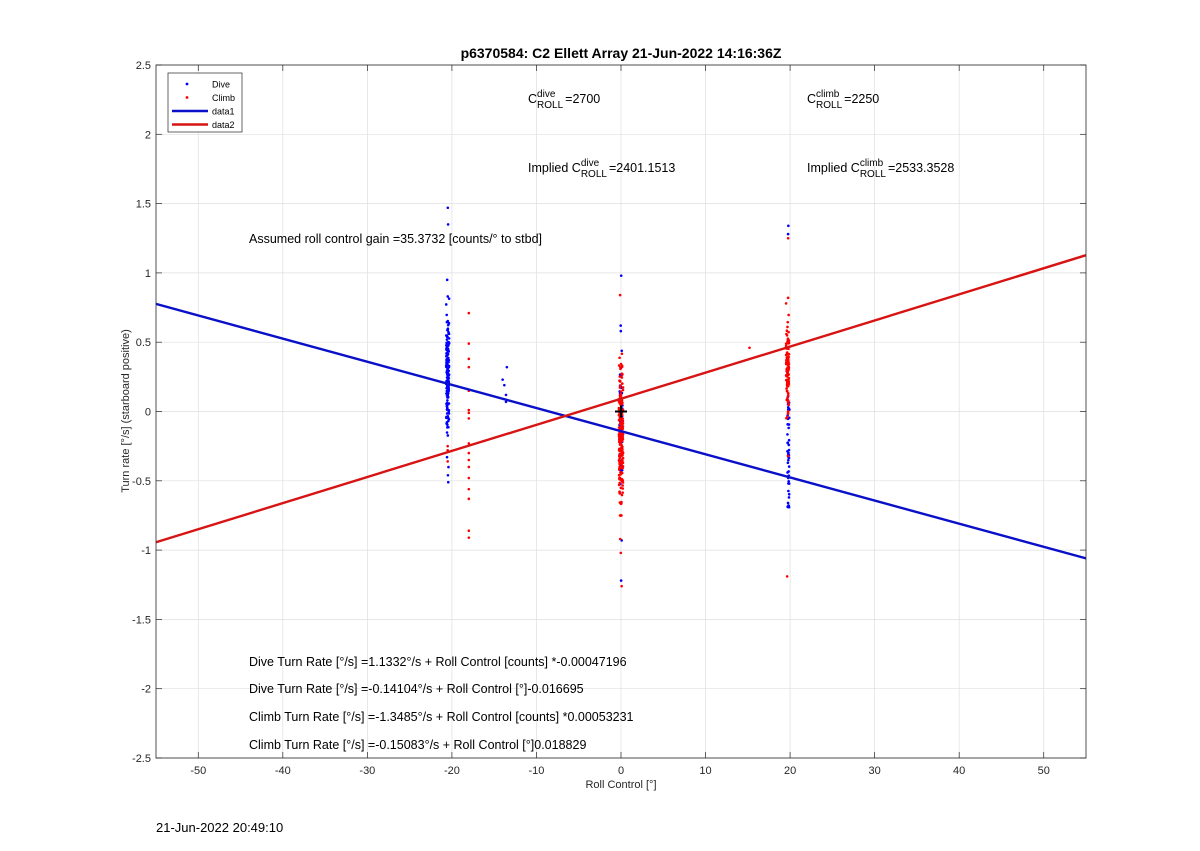 The height and width of the screenshot is (851, 1200). I want to click on legend-marker-dive, so click(187, 84).